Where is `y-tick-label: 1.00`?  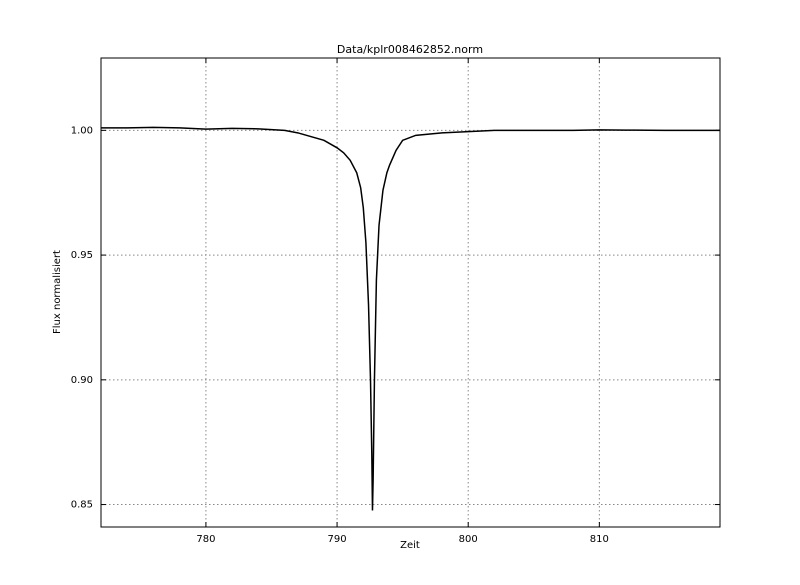
y-tick-label: 1.00 is located at coordinates (82, 130).